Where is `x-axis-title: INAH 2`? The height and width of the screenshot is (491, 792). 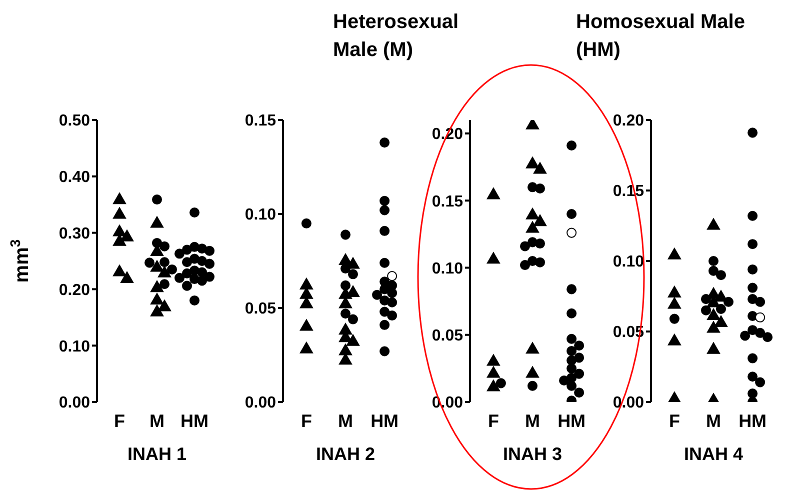 x-axis-title: INAH 2 is located at coordinates (346, 454).